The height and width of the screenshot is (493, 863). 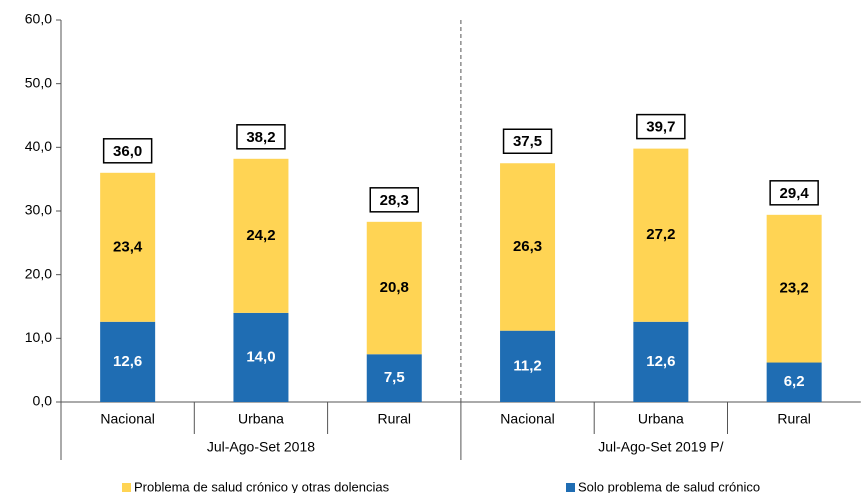 I want to click on legend-label: Solo problema de salud crónico, so click(x=669, y=486).